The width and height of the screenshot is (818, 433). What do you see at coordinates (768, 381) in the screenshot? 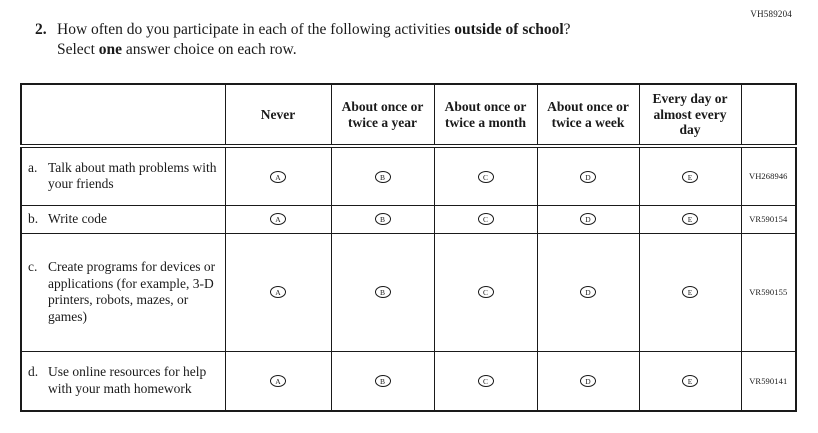
I see `row-d-item-code: VR590141` at bounding box center [768, 381].